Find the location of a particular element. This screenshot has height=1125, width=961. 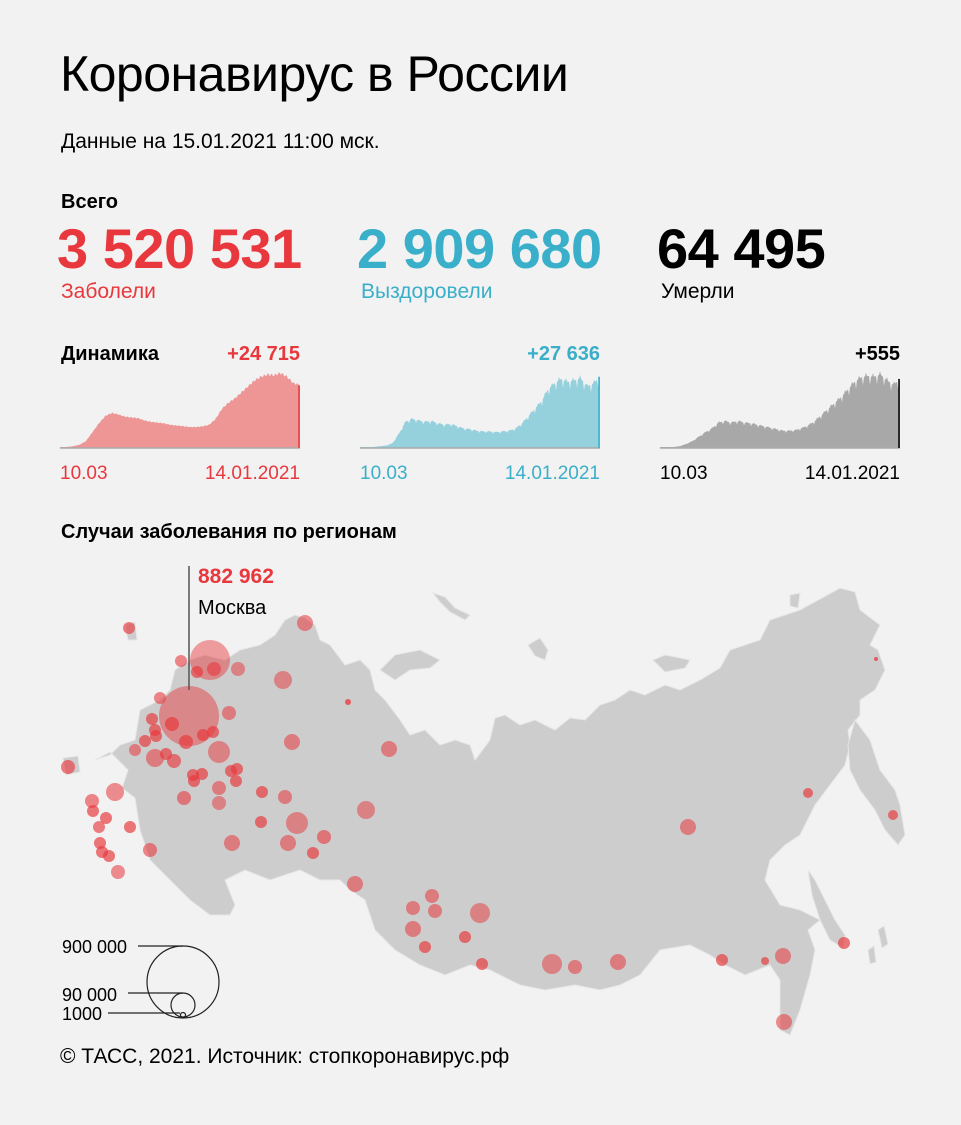

total-recovered-value: 2 909 680 is located at coordinates (479, 248).